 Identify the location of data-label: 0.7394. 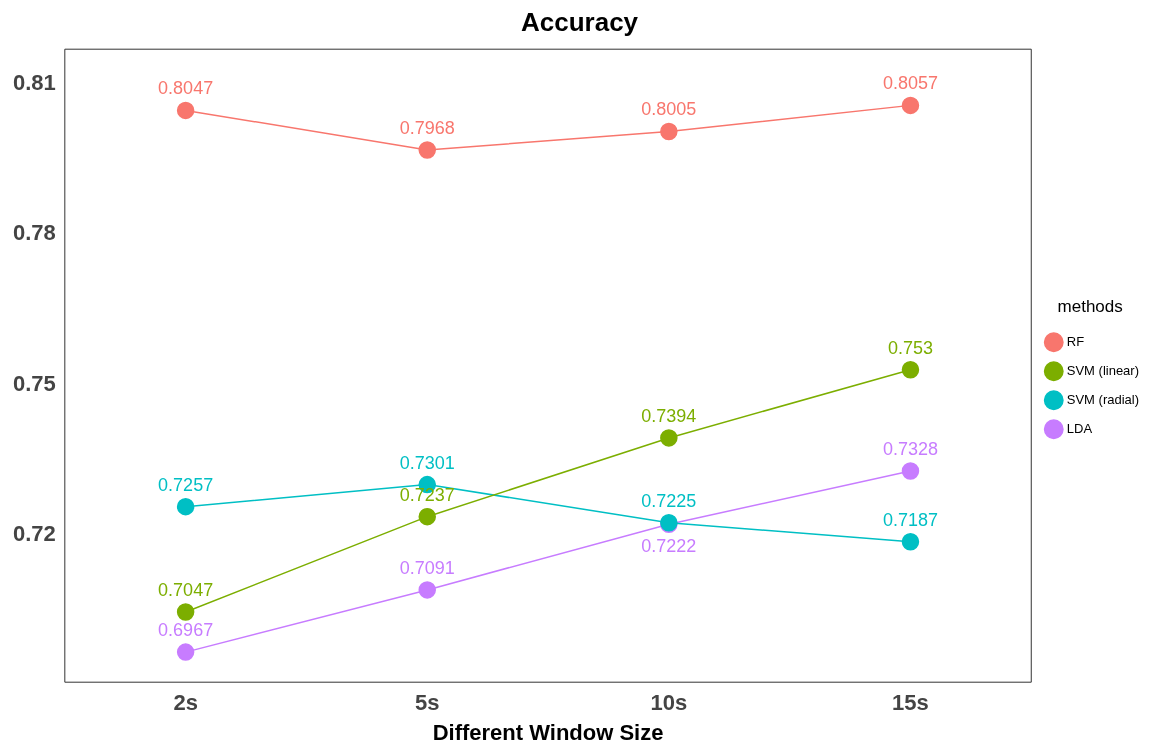
(669, 415).